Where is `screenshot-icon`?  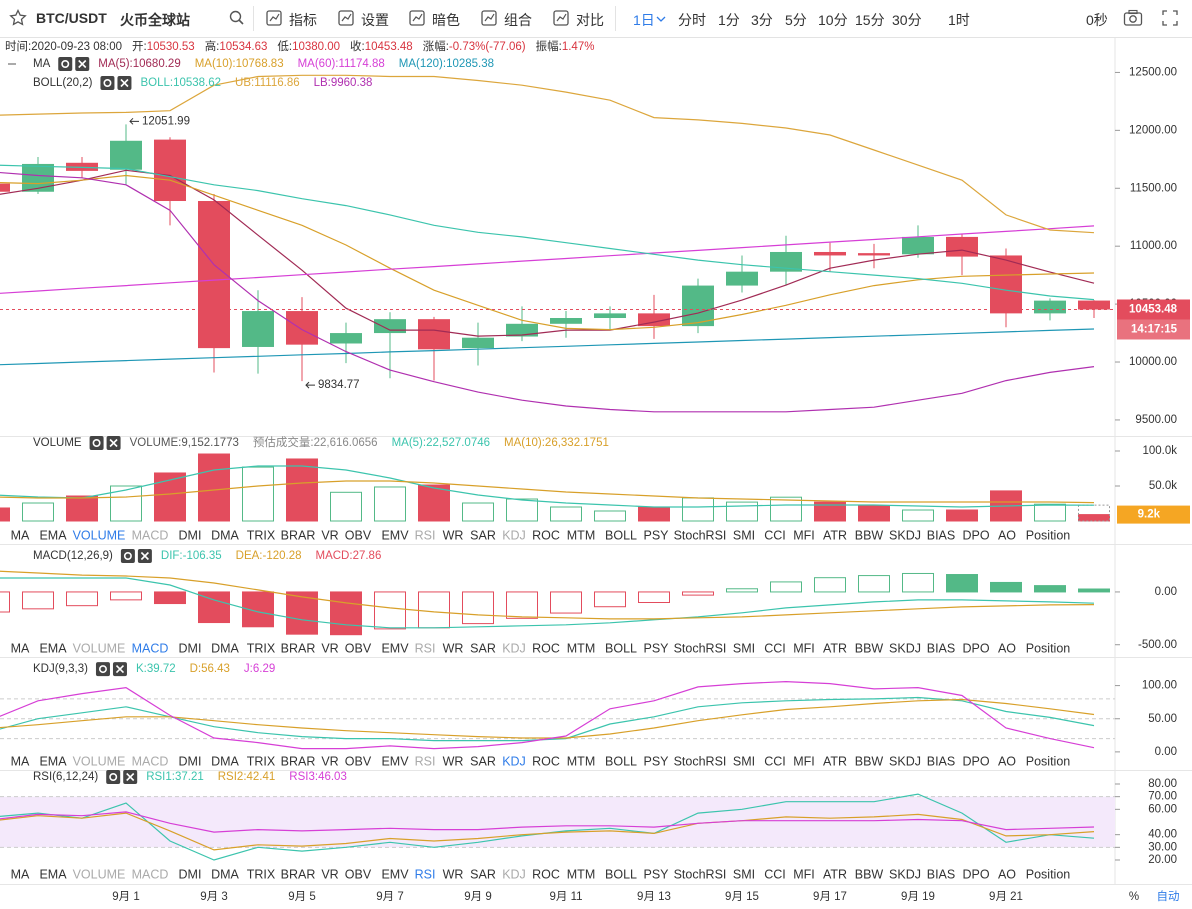 screenshot-icon is located at coordinates (1133, 18).